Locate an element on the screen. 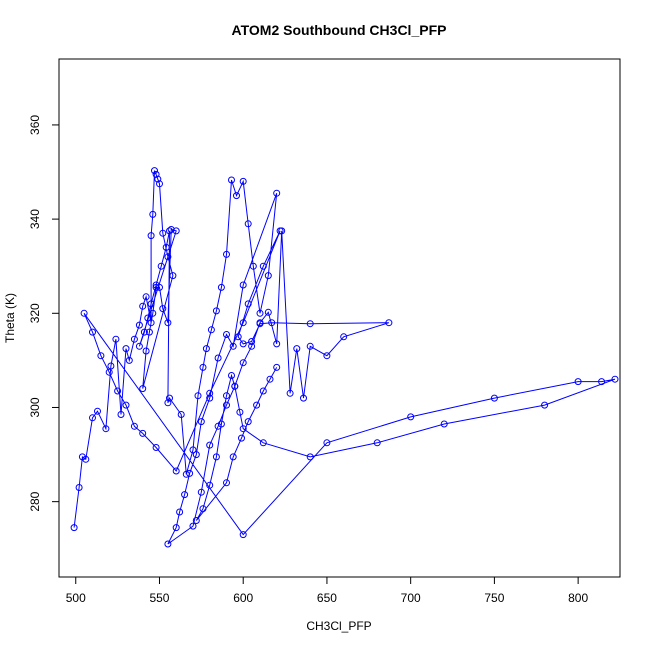 This screenshot has height=650, width=650. y-tick-label: 340 is located at coordinates (35, 219).